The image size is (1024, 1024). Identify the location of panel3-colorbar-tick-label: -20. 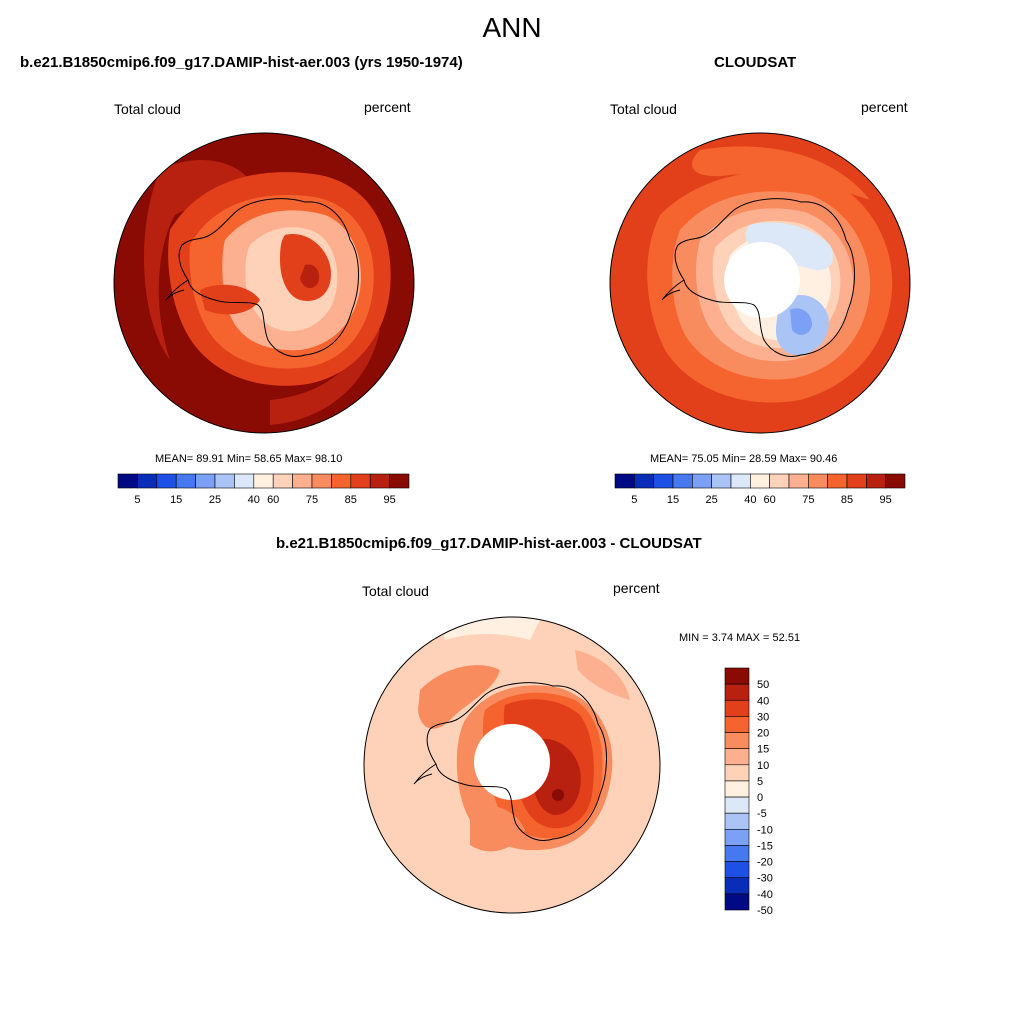
(765, 863).